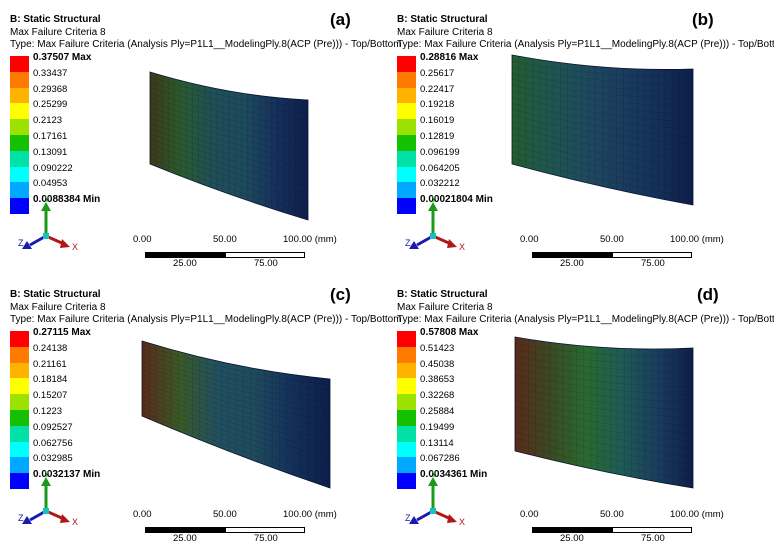  What do you see at coordinates (437, 121) in the screenshot?
I see `legend-value: 0.16019` at bounding box center [437, 121].